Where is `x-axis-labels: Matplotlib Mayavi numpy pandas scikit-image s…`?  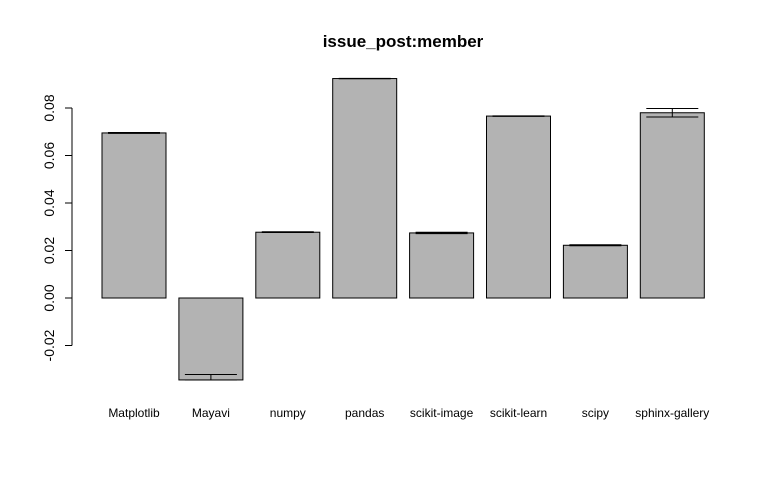 x-axis-labels: Matplotlib Mayavi numpy pandas scikit-image s… is located at coordinates (408, 413).